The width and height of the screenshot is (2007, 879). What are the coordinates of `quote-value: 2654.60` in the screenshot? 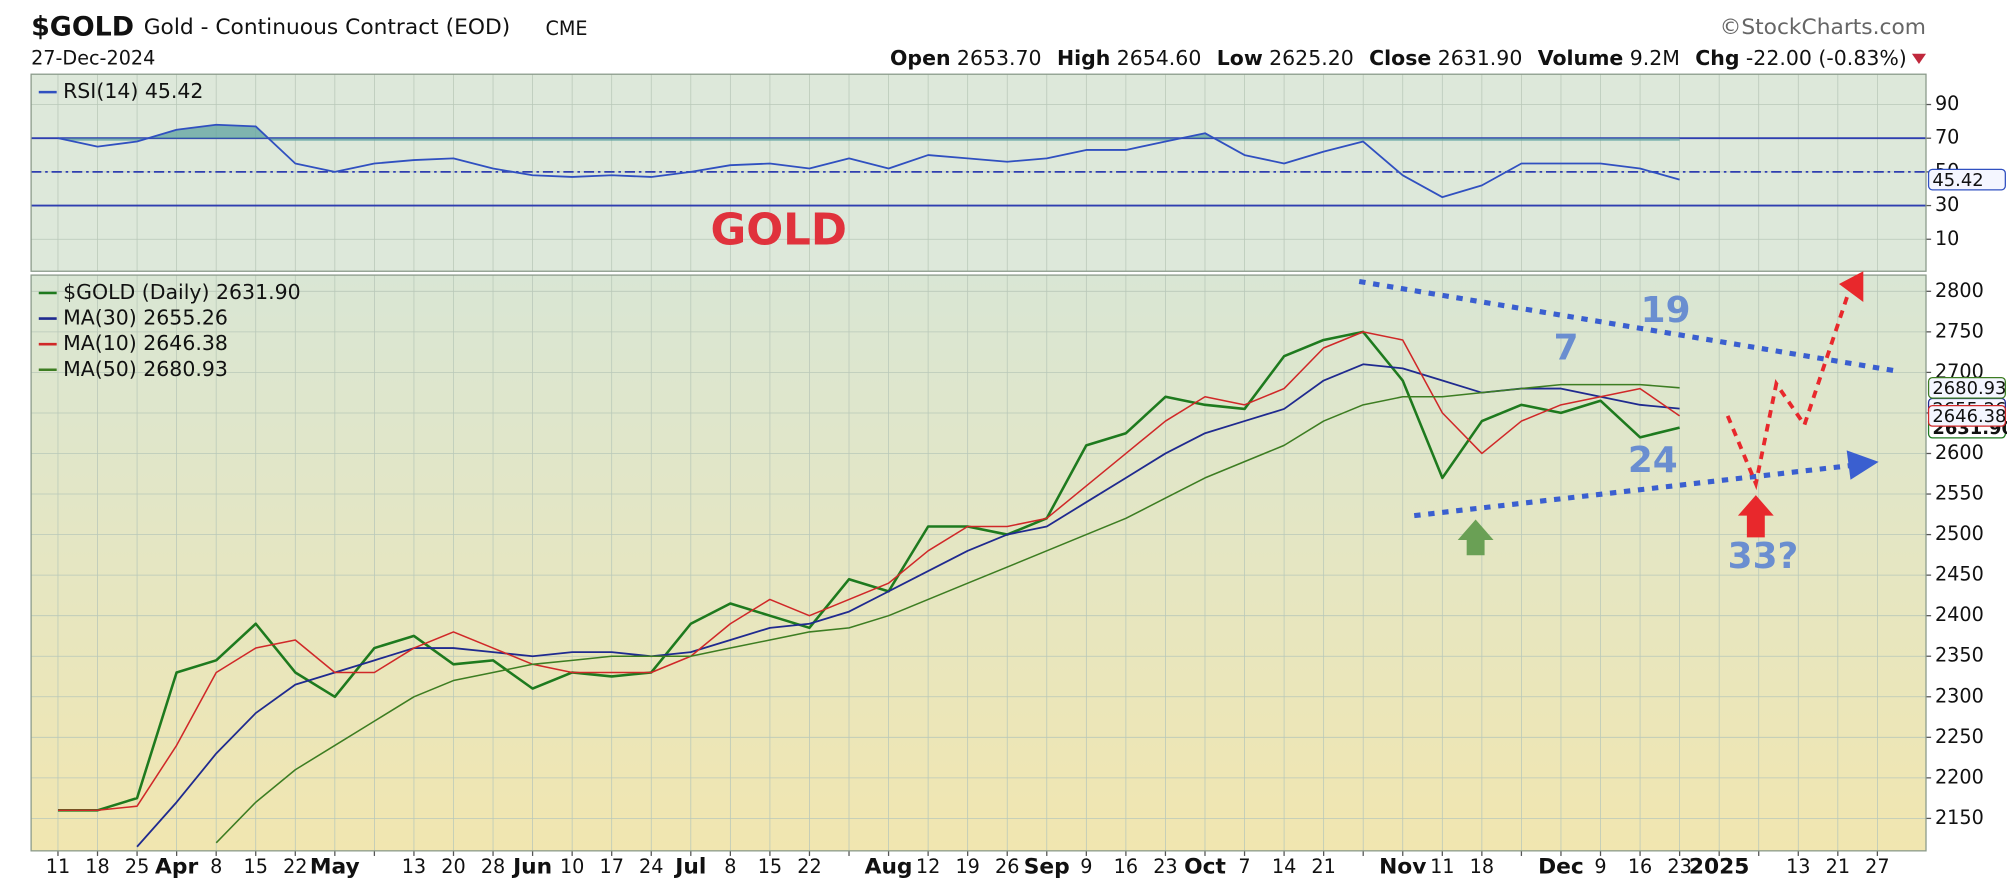 It's located at (1159, 58).